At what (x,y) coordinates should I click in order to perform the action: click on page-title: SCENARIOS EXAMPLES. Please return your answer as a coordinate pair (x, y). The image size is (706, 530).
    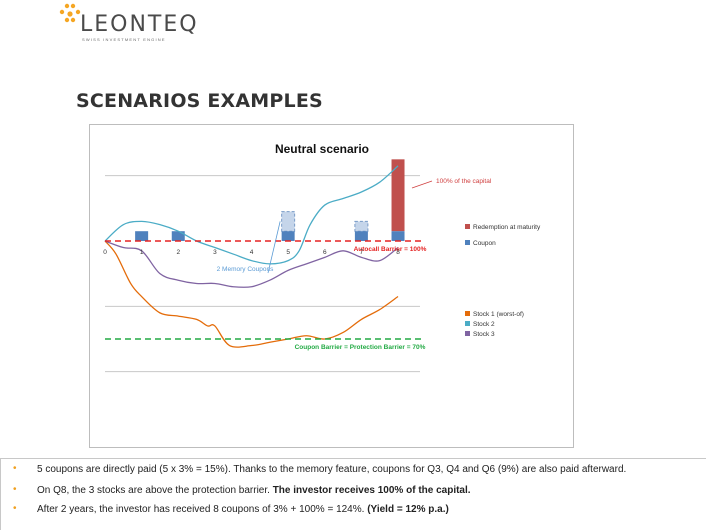
    Looking at the image, I should click on (199, 101).